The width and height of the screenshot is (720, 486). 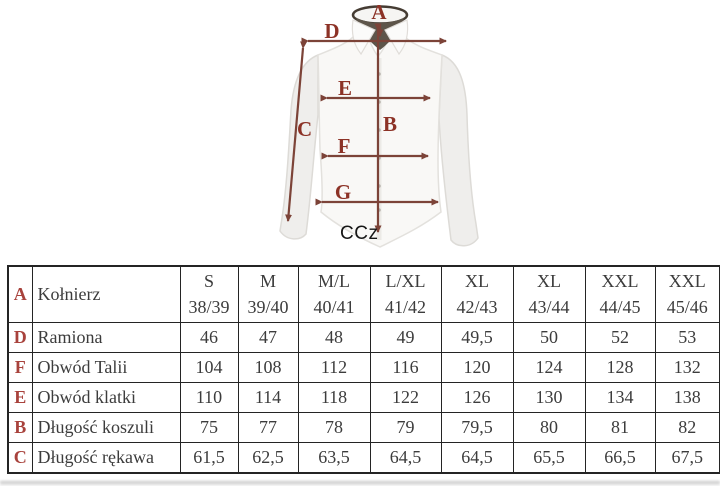 I want to click on size-value-cell: 67,5, so click(x=687, y=458).